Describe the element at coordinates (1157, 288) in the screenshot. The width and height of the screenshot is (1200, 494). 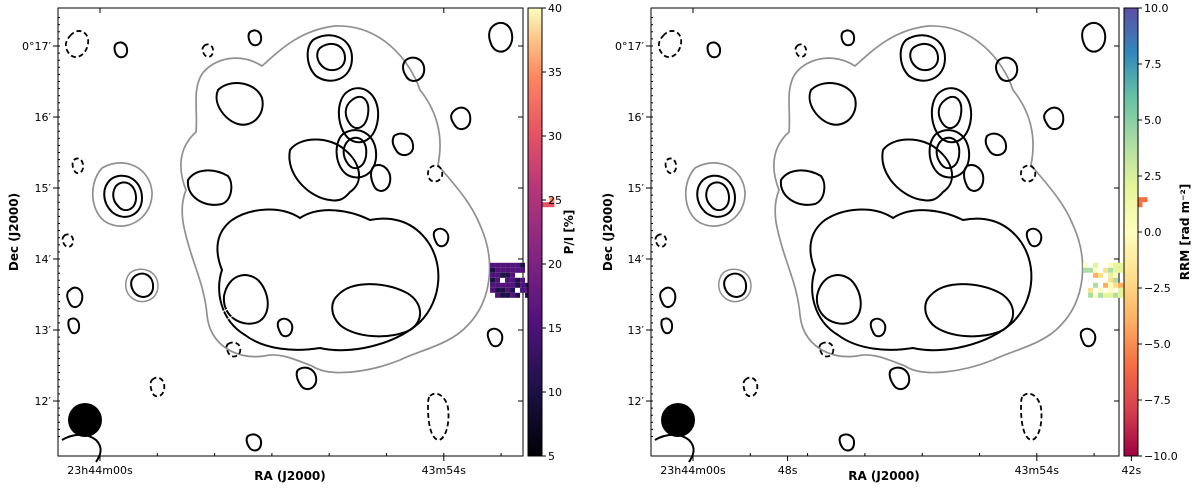
I see `colorbar-tick-label: −2.5` at that location.